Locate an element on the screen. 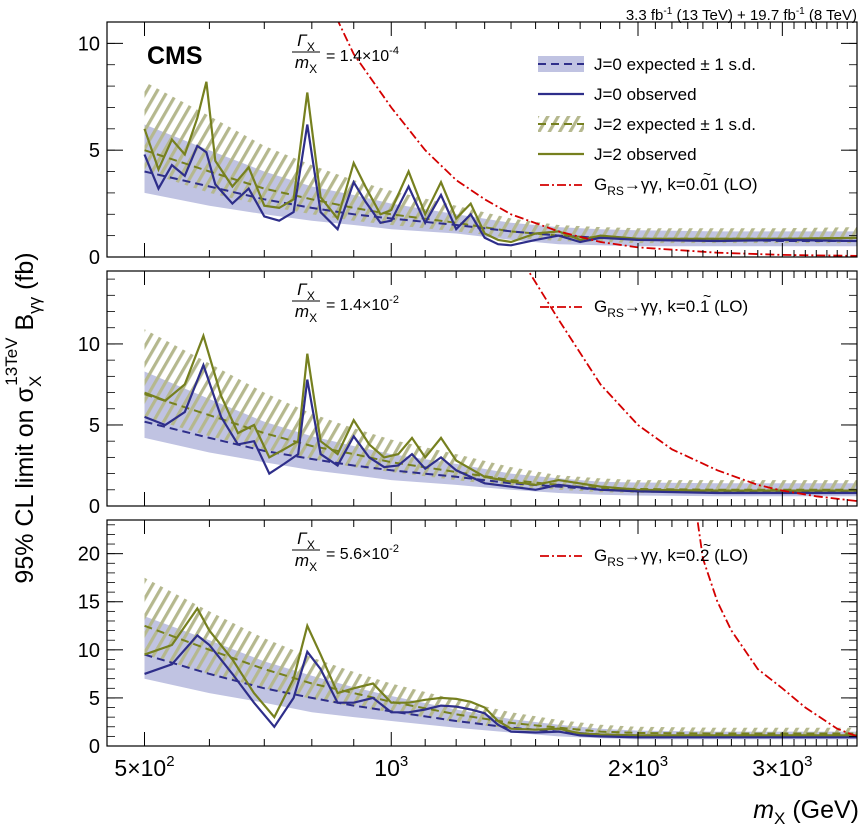 The image size is (867, 828). width-value: = 1.4×10-4 is located at coordinates (362, 55).